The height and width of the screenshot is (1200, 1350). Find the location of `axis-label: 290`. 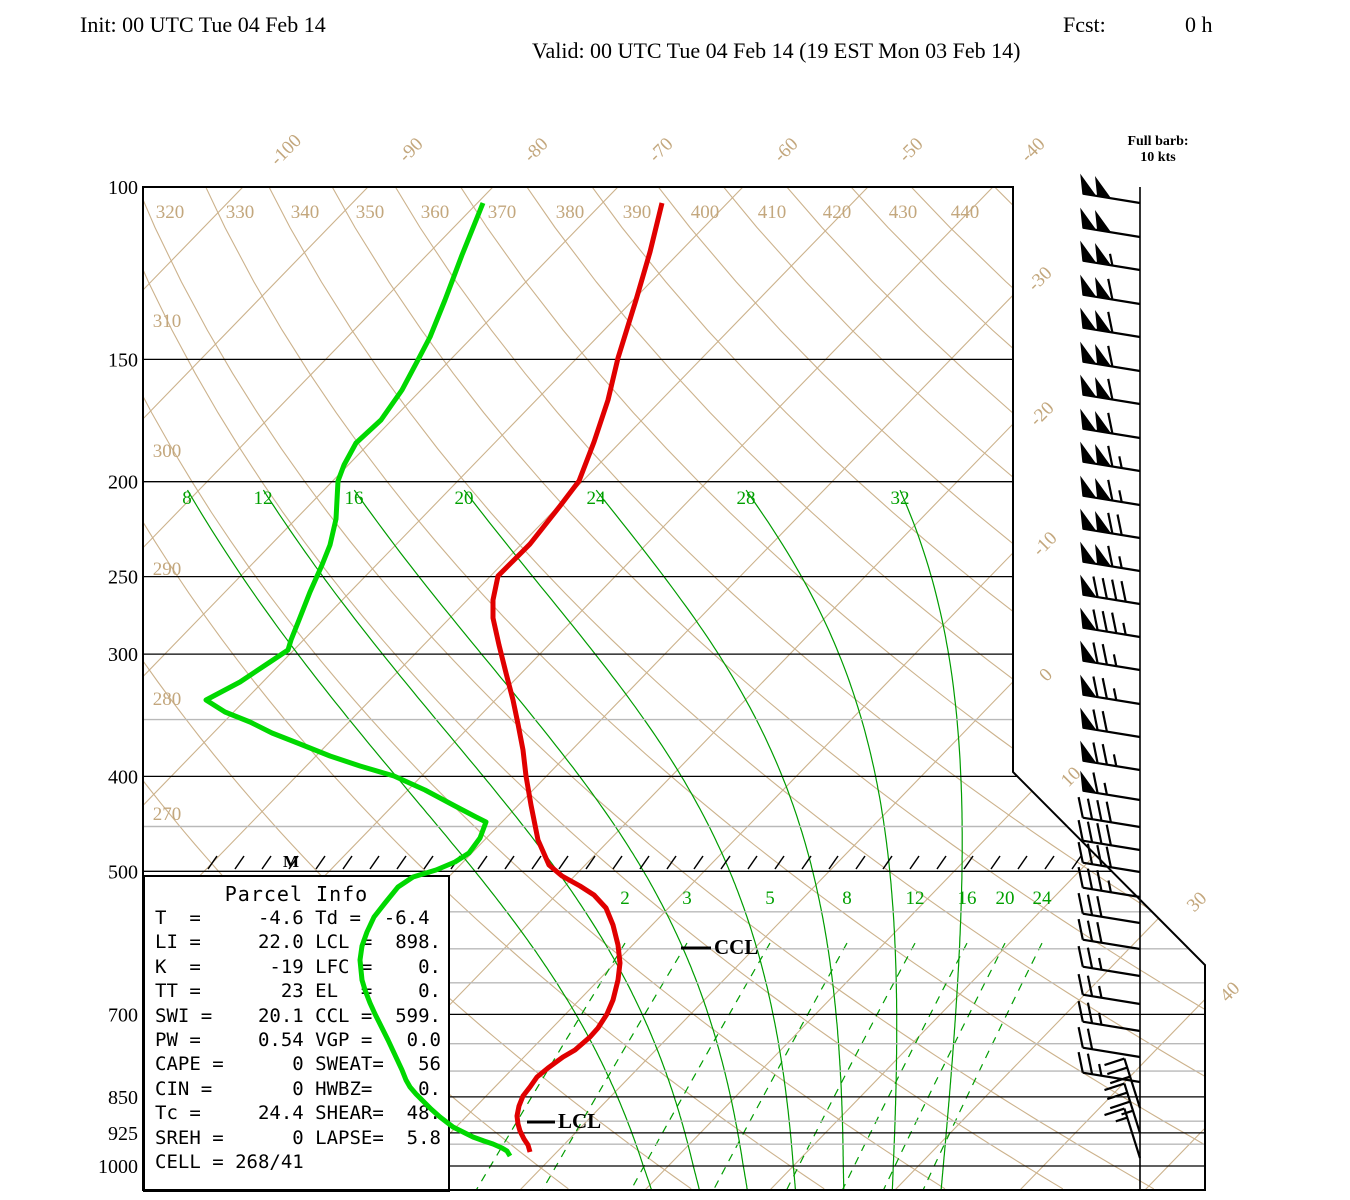

axis-label: 290 is located at coordinates (167, 569).